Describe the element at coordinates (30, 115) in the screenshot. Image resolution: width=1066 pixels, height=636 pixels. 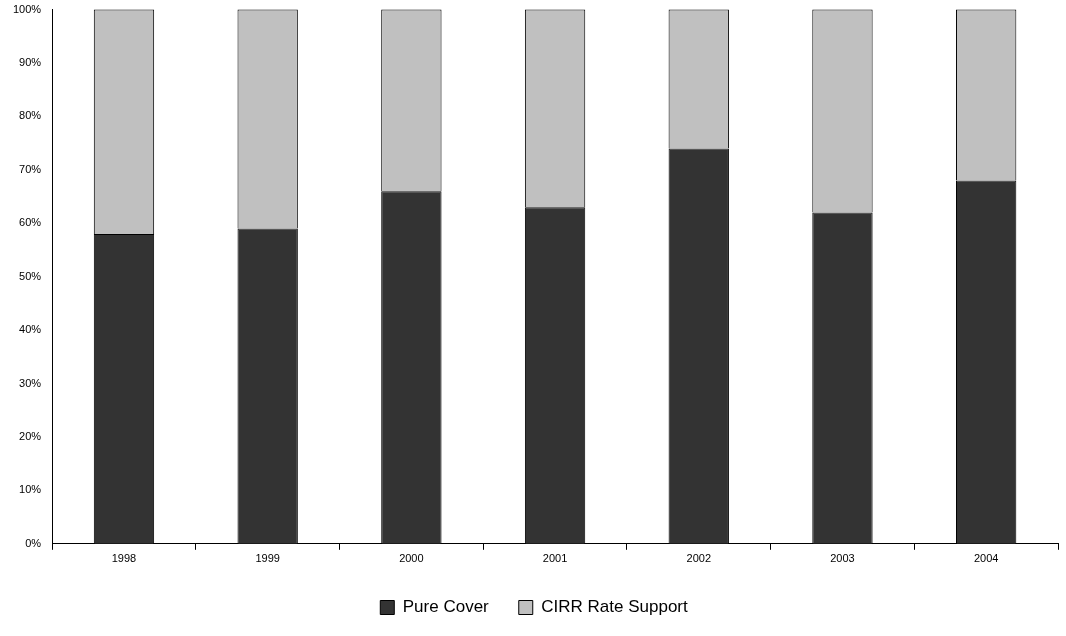
I see `y-tick-label: 80%` at that location.